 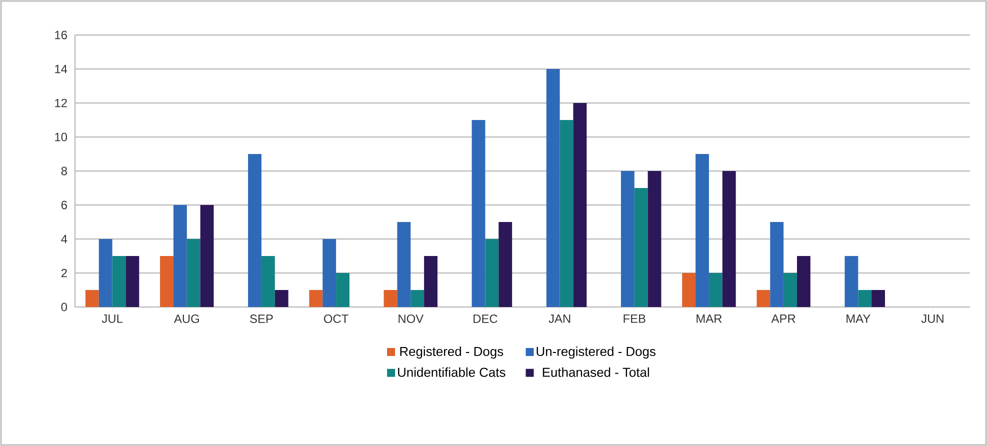 I want to click on legend-label: Registered - Dogs, so click(x=452, y=352).